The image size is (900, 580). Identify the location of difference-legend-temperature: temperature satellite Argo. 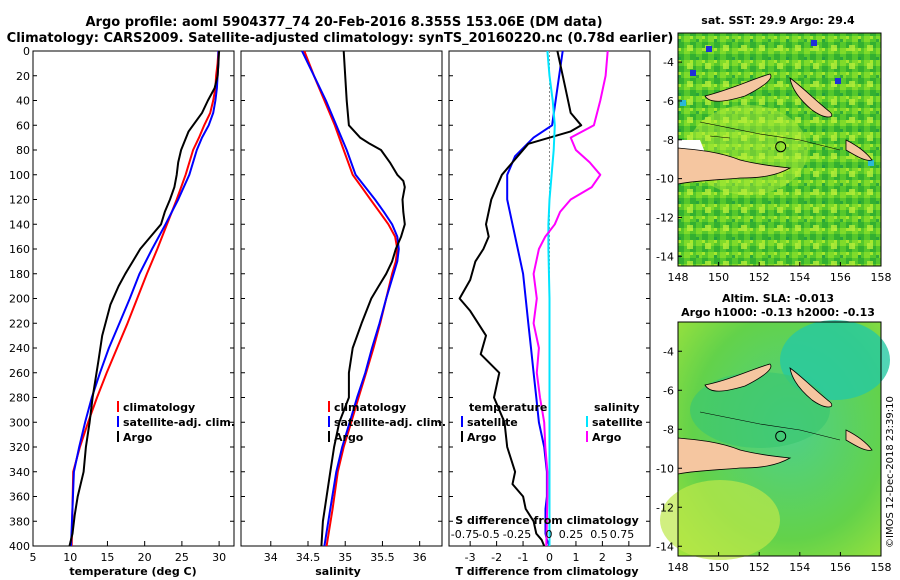
(504, 422).